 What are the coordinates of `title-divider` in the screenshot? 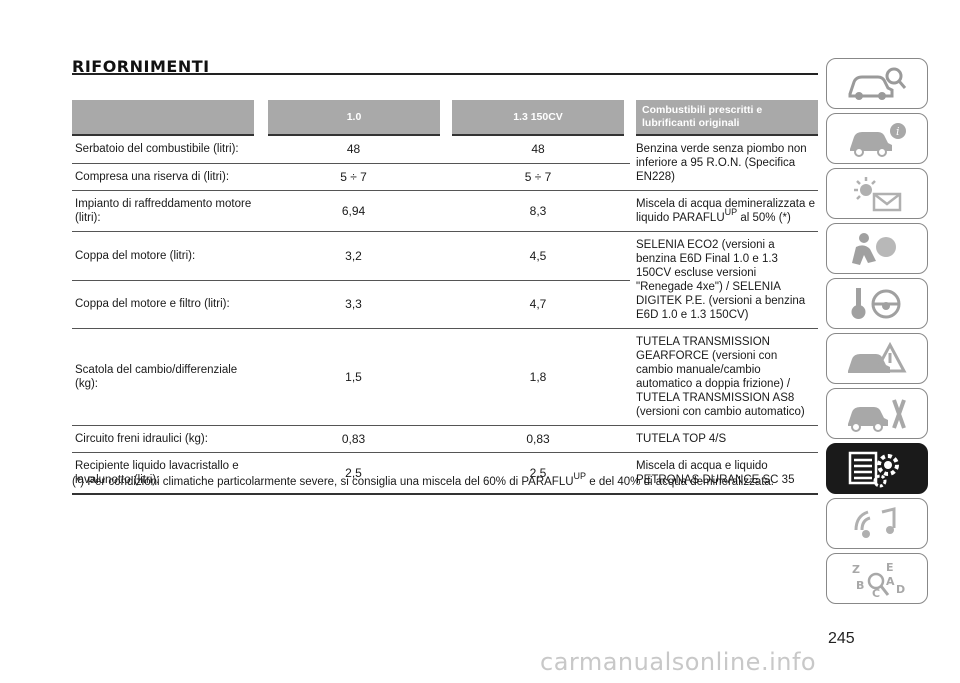 It's located at (445, 74).